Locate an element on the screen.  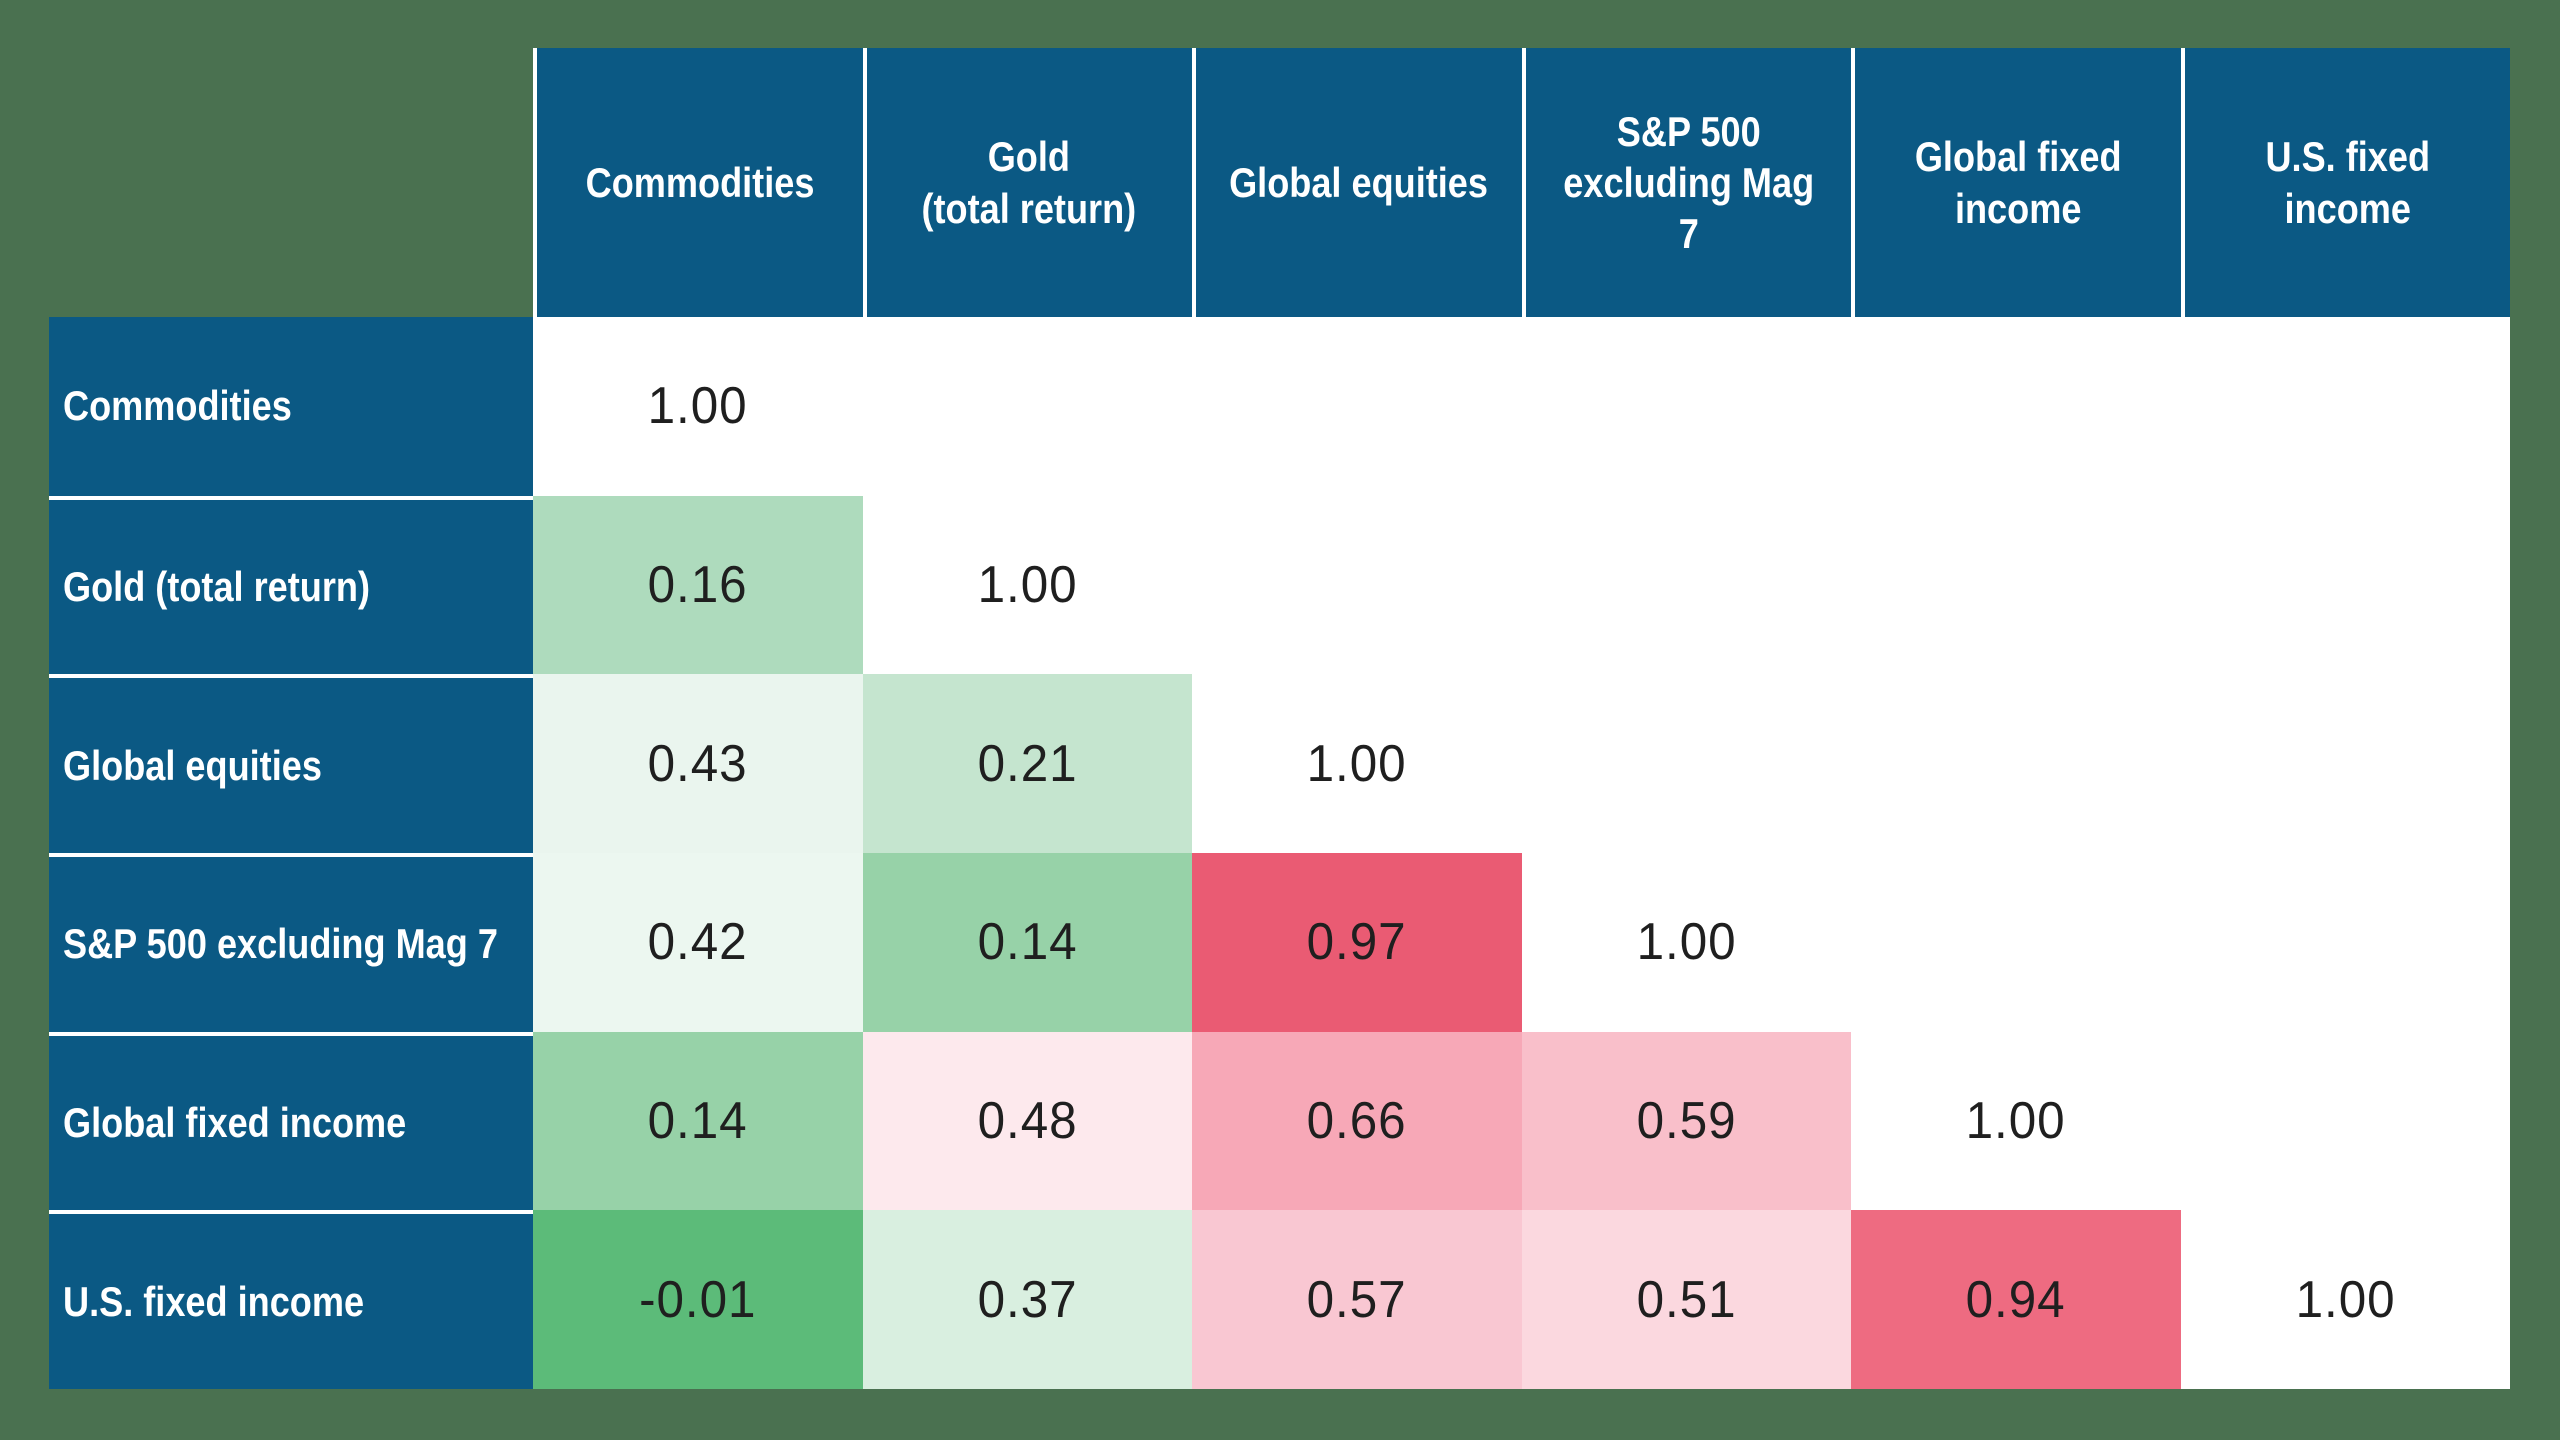
col-header-label: Global fixed income is located at coordinates (2018, 182).